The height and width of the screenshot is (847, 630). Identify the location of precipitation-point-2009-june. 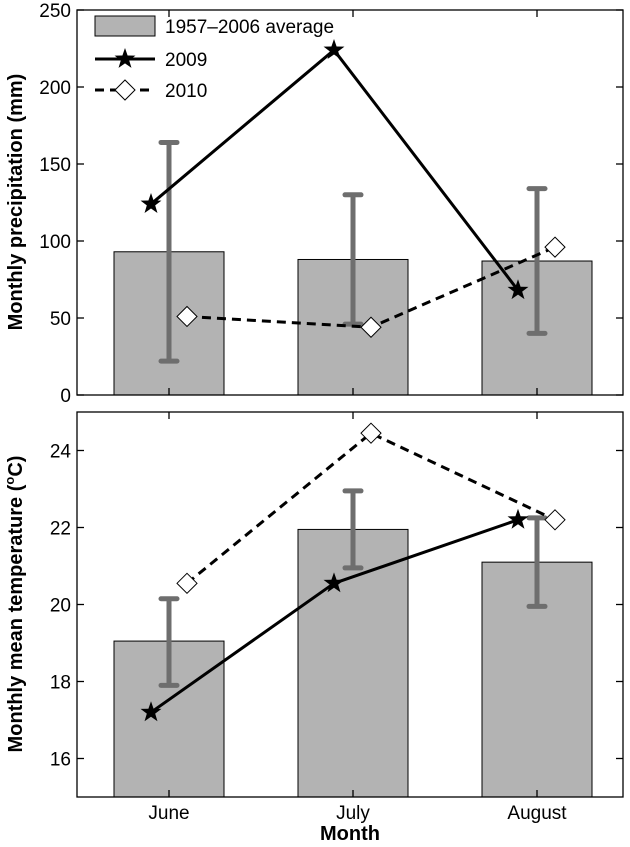
(151, 203).